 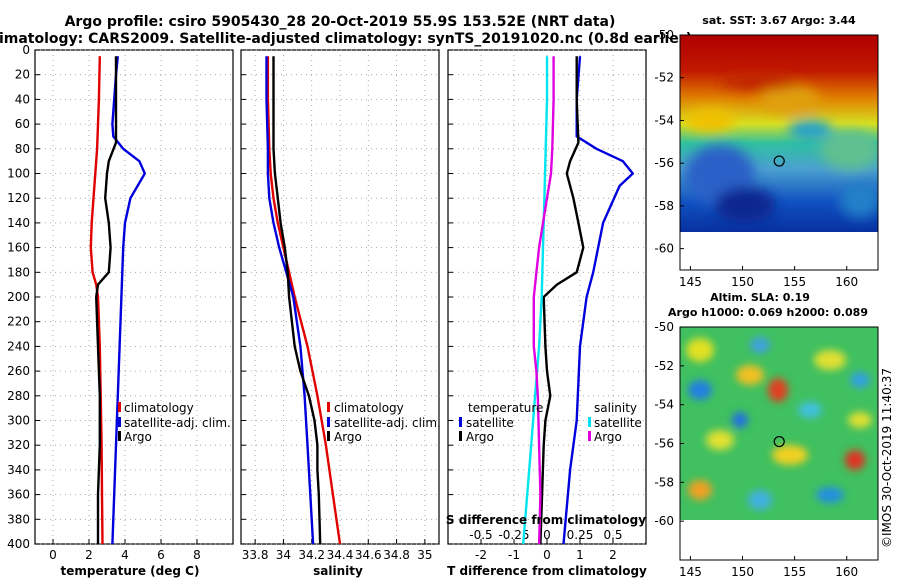 I want to click on y-tick-label: 20, so click(x=22, y=75).